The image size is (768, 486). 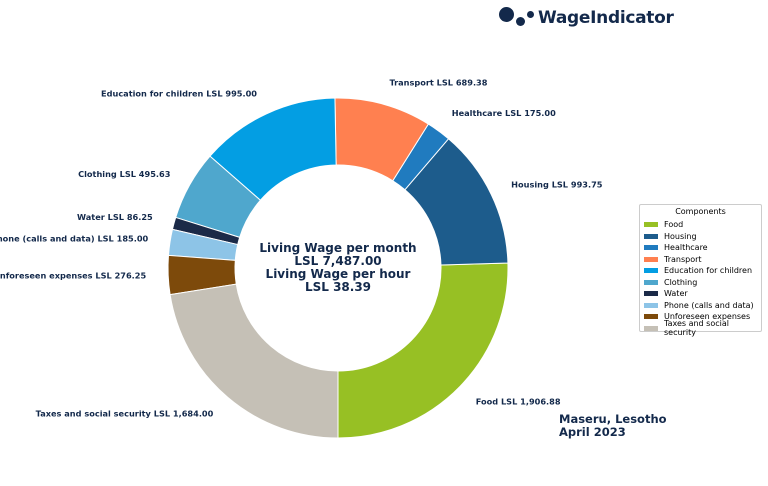 What do you see at coordinates (700, 237) in the screenshot?
I see `legend-item-housing: Housing` at bounding box center [700, 237].